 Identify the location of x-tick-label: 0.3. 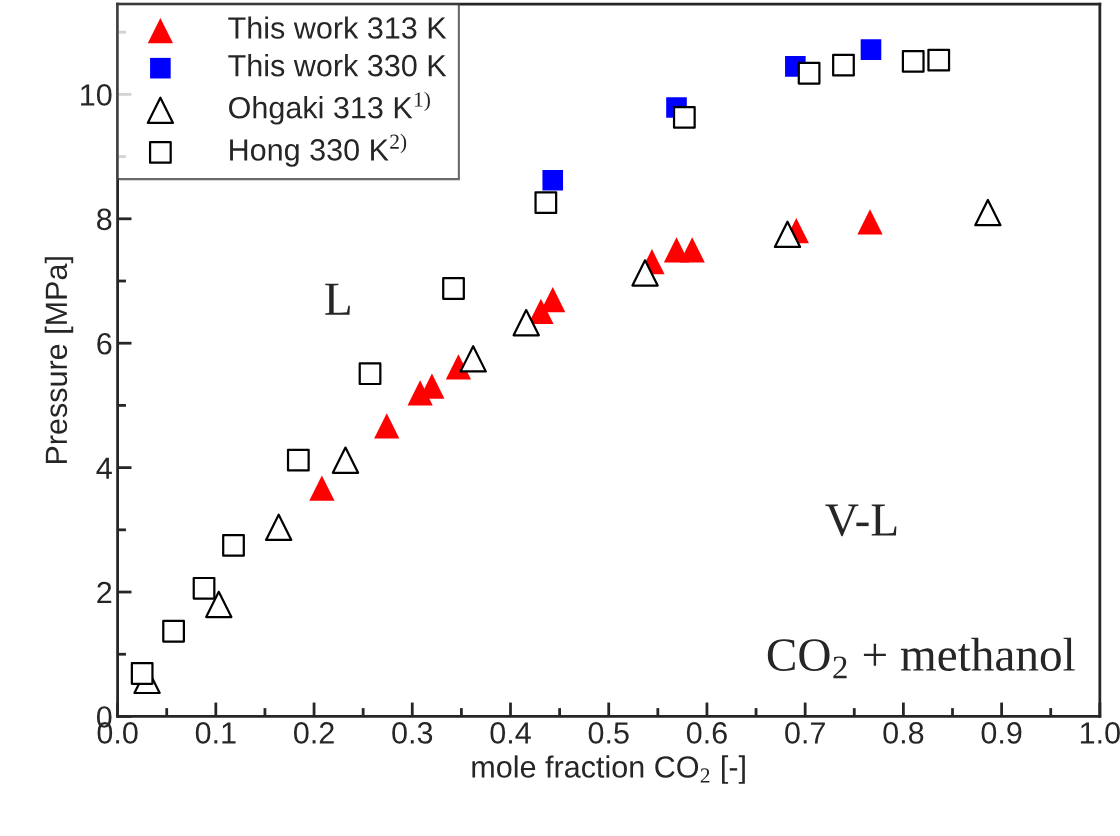
(412, 733).